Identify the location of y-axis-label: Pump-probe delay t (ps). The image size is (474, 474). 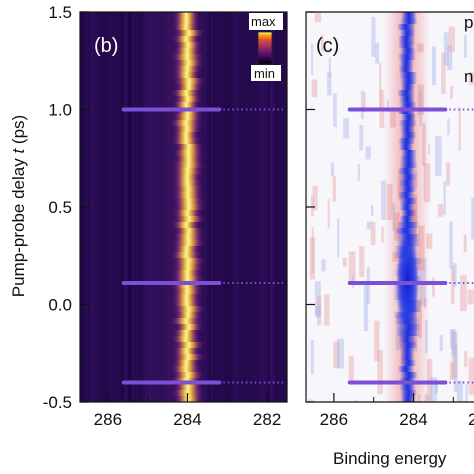
(18, 206).